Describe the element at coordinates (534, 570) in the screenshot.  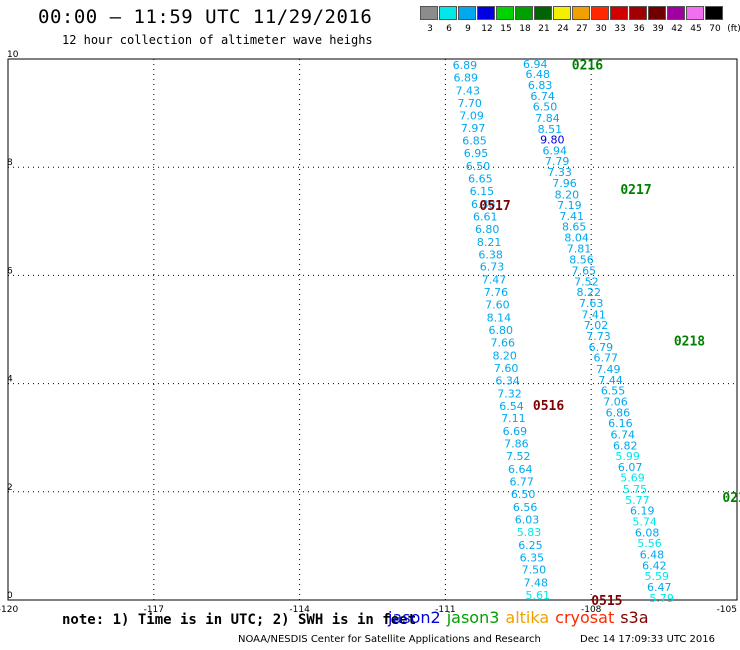
I see `swh-value: 7.50` at that location.